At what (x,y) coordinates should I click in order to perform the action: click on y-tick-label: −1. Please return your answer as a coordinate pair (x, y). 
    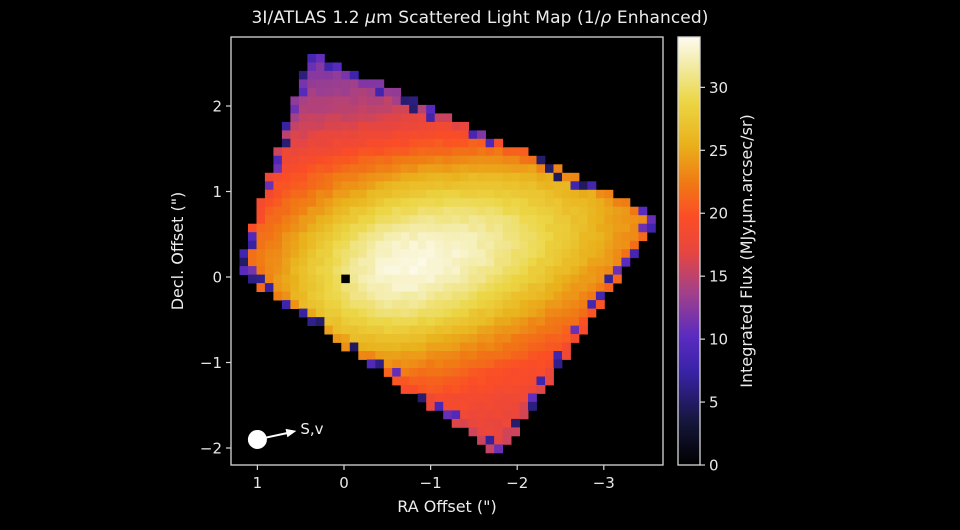
    Looking at the image, I should click on (211, 363).